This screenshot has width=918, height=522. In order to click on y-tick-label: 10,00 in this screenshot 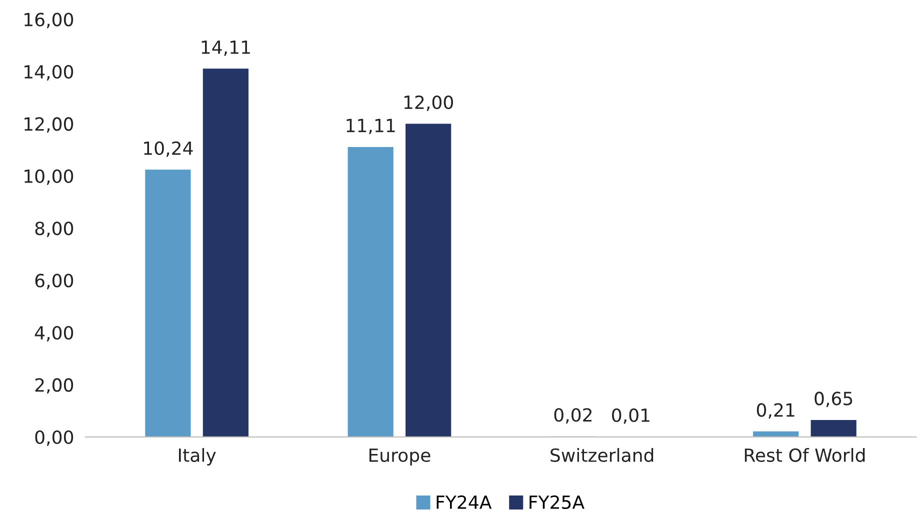, I will do `click(49, 177)`.